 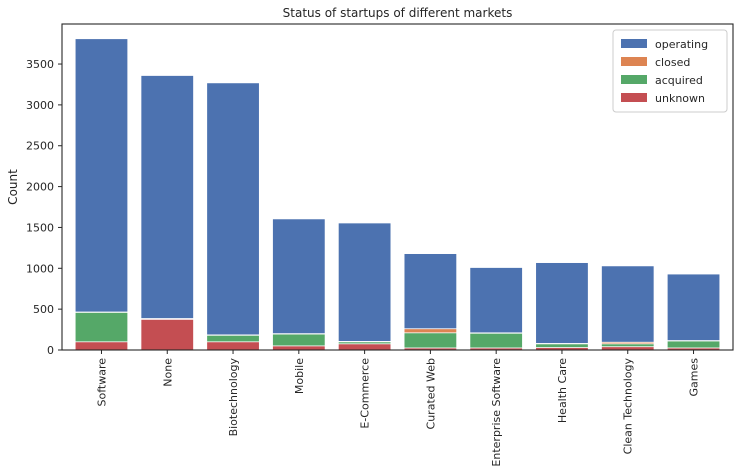 What do you see at coordinates (299, 376) in the screenshot?
I see `x-tick-label: Mobile` at bounding box center [299, 376].